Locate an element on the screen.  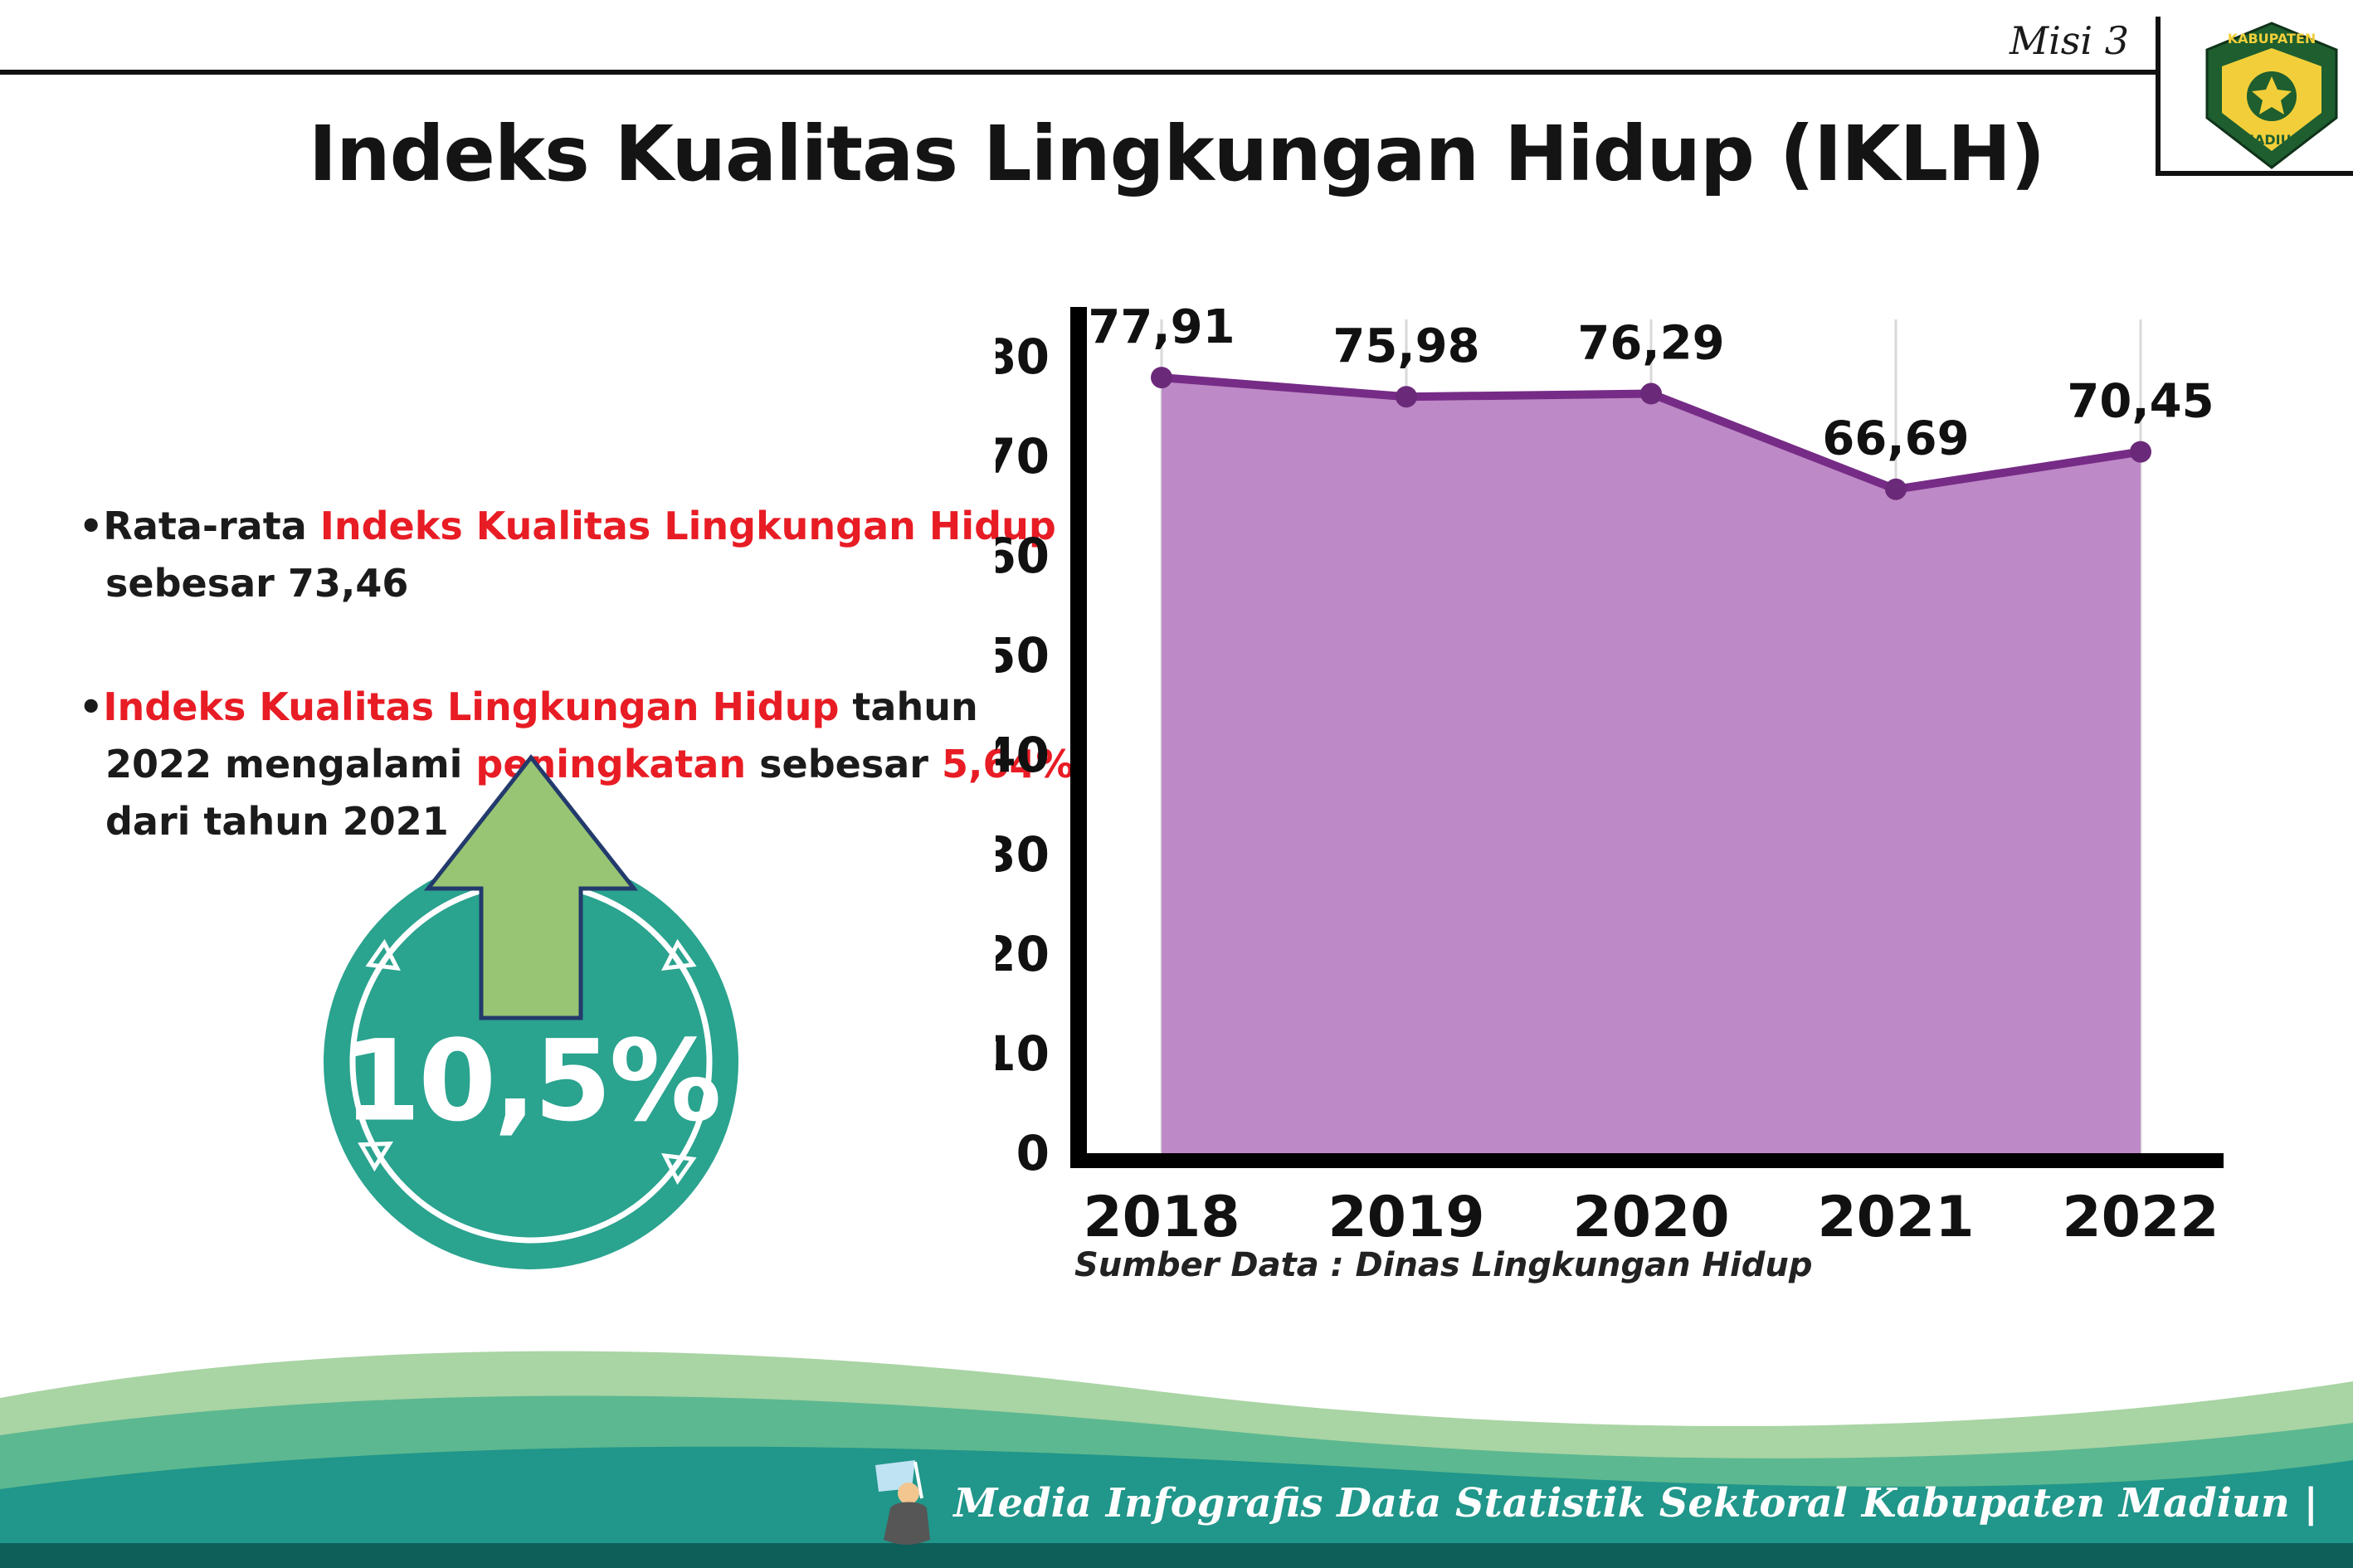
chart-point-label: 76,29 is located at coordinates (1650, 344).